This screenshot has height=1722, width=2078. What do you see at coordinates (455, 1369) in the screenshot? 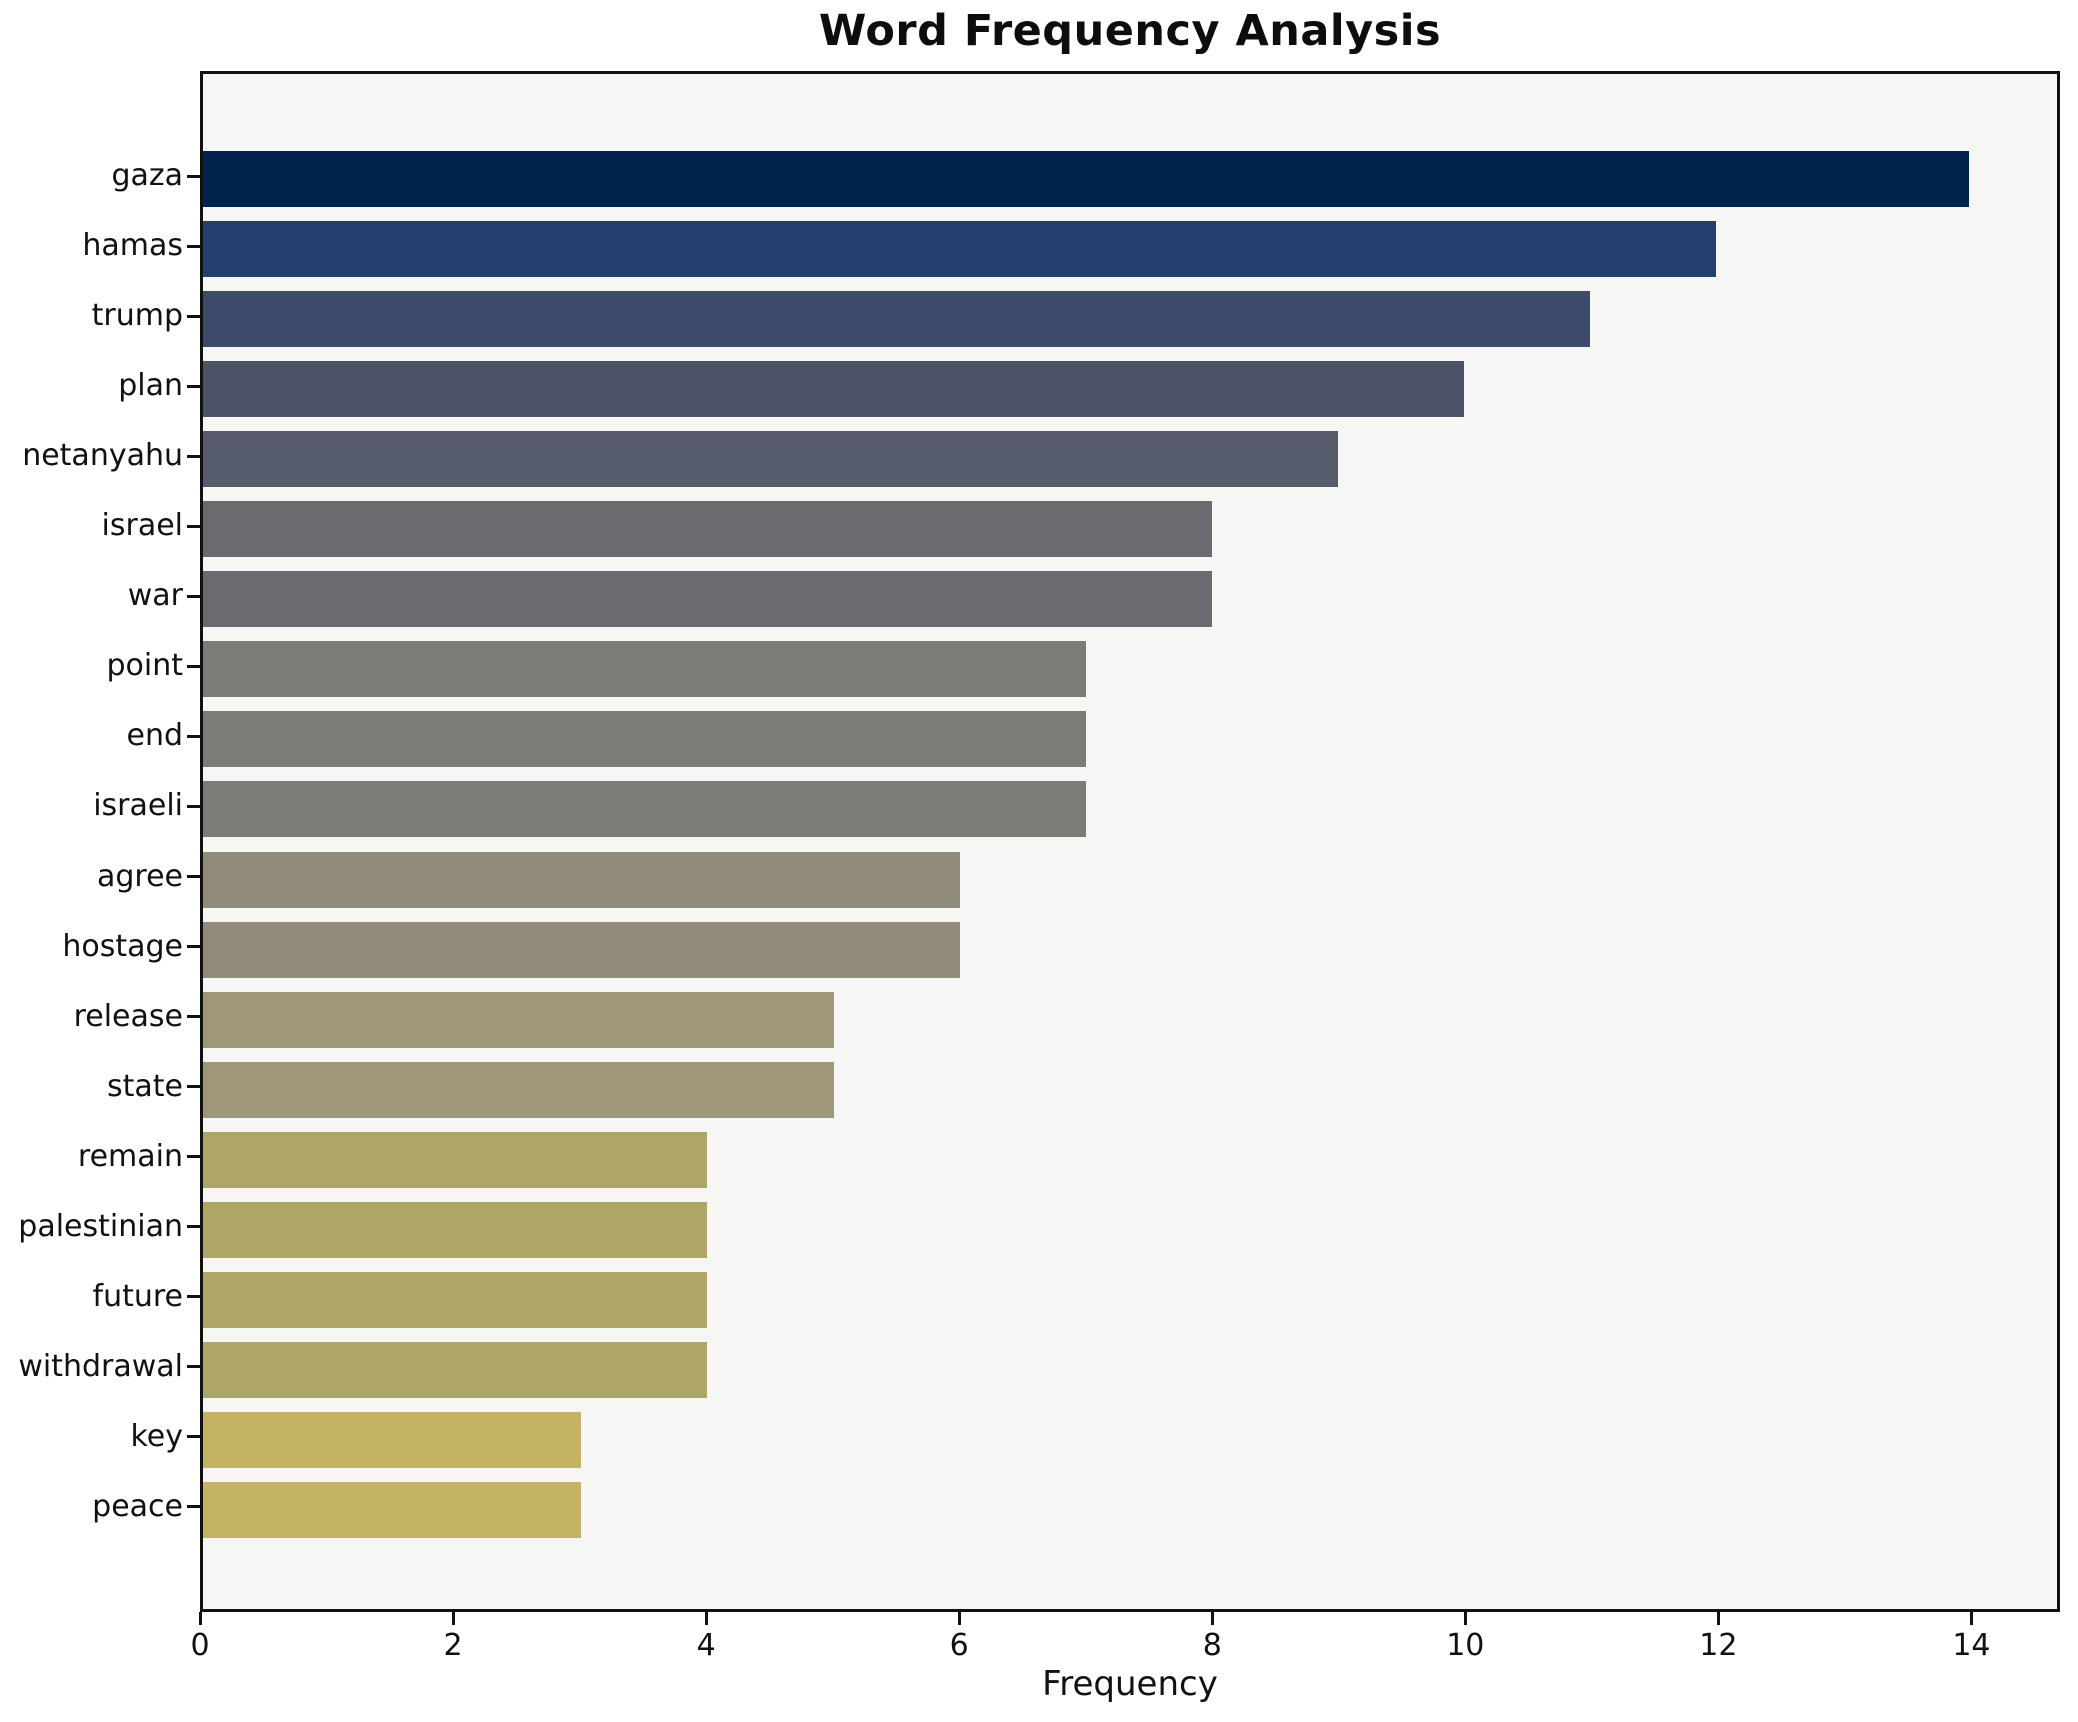
I see `bar-withdrawal` at bounding box center [455, 1369].